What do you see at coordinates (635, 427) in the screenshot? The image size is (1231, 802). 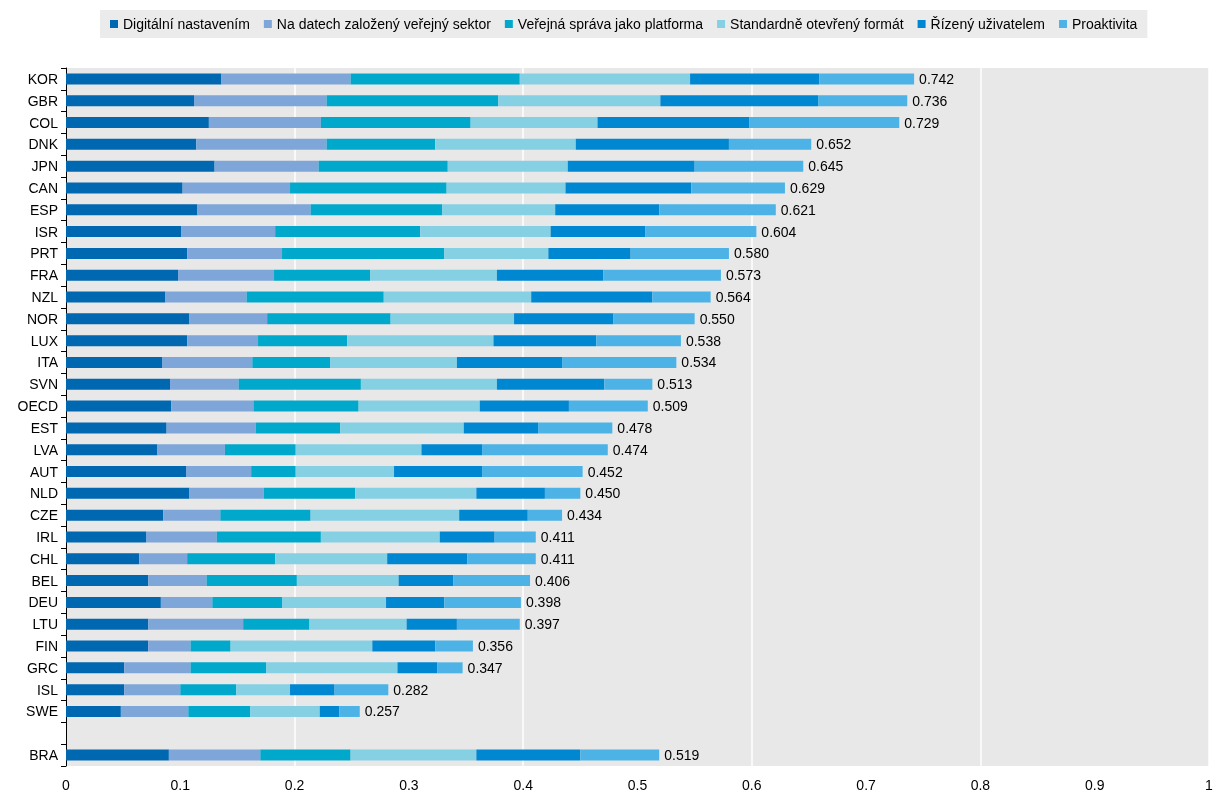 I see `total-label: 0.478` at bounding box center [635, 427].